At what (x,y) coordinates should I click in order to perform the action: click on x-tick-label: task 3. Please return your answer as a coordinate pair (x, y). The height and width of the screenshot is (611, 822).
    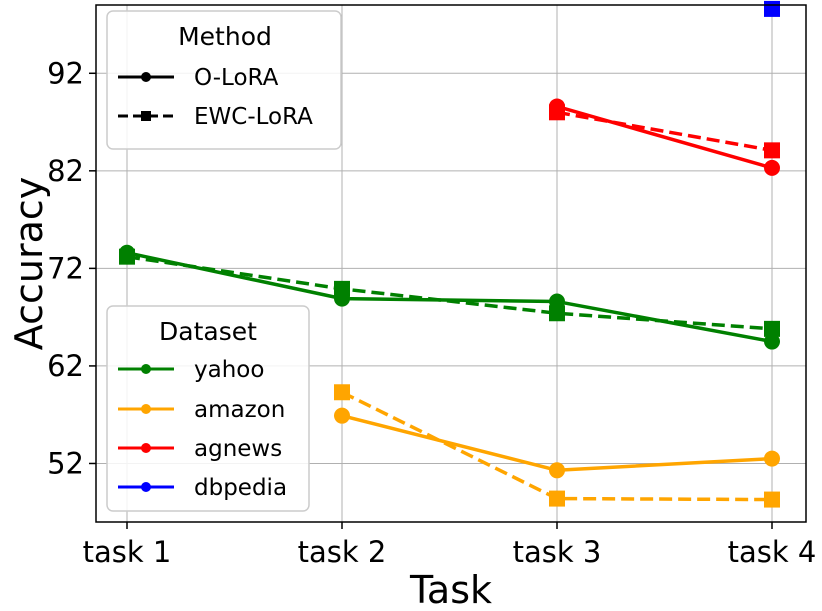
    Looking at the image, I should click on (557, 552).